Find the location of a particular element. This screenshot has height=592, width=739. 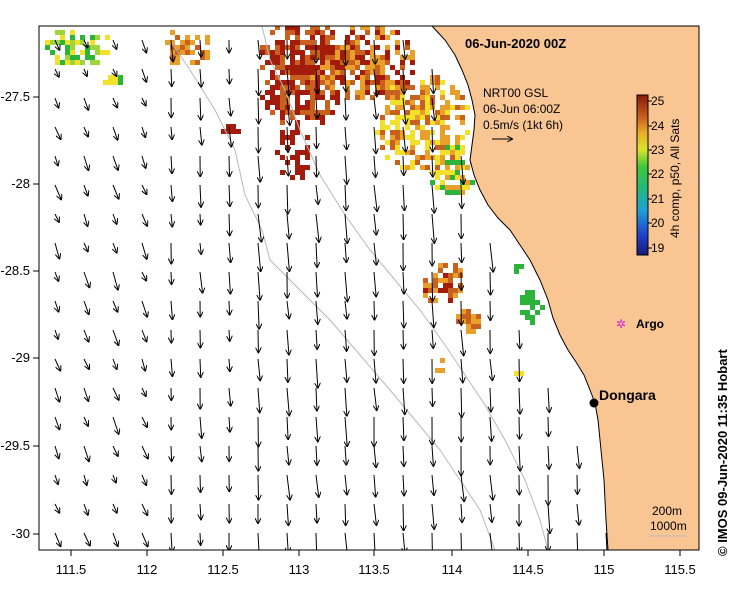

dongara-marker-icon is located at coordinates (594, 403).